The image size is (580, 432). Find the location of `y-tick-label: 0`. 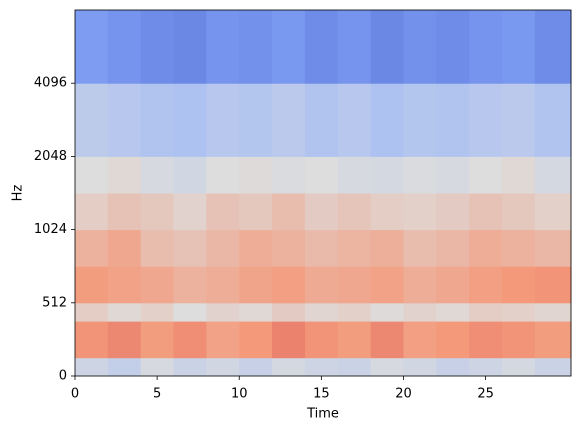

y-tick-label: 0 is located at coordinates (63, 376).